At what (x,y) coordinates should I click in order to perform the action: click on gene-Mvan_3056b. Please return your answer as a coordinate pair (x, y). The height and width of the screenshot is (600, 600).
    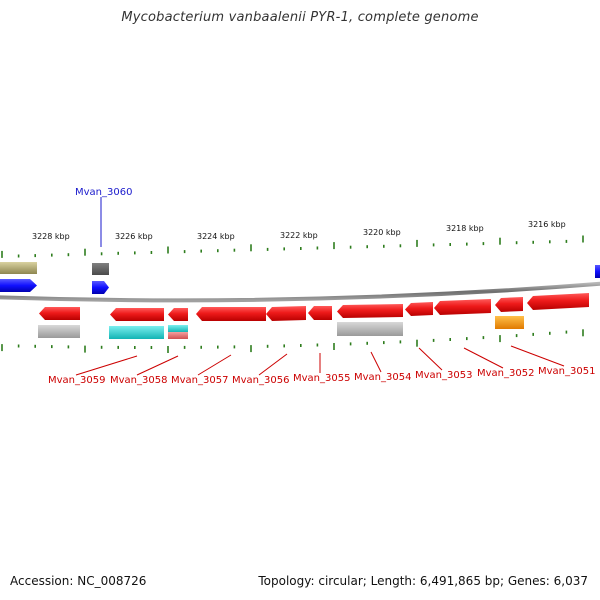
    Looking at the image, I should click on (286, 313).